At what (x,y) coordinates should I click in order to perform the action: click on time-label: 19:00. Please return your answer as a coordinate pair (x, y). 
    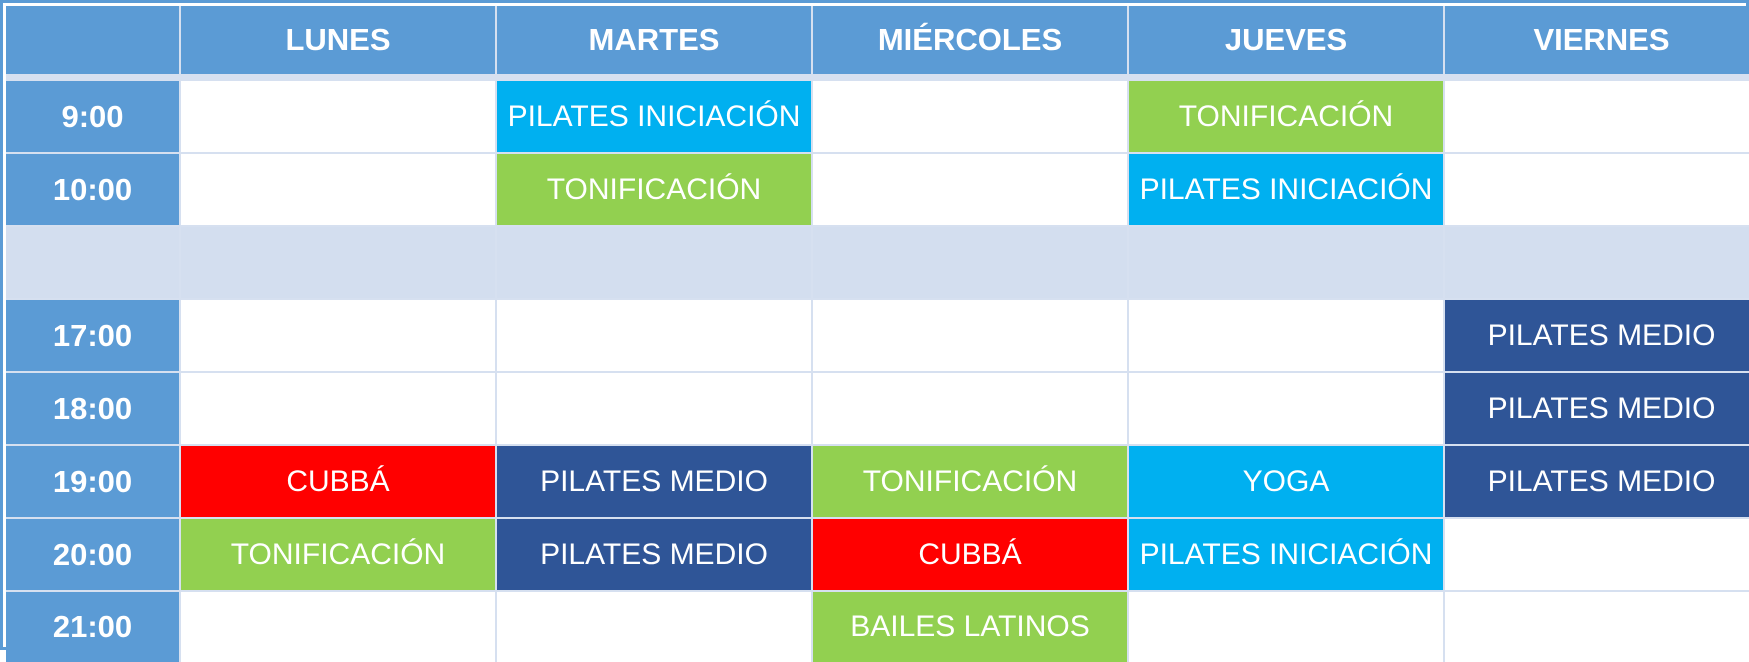
    Looking at the image, I should click on (92, 481).